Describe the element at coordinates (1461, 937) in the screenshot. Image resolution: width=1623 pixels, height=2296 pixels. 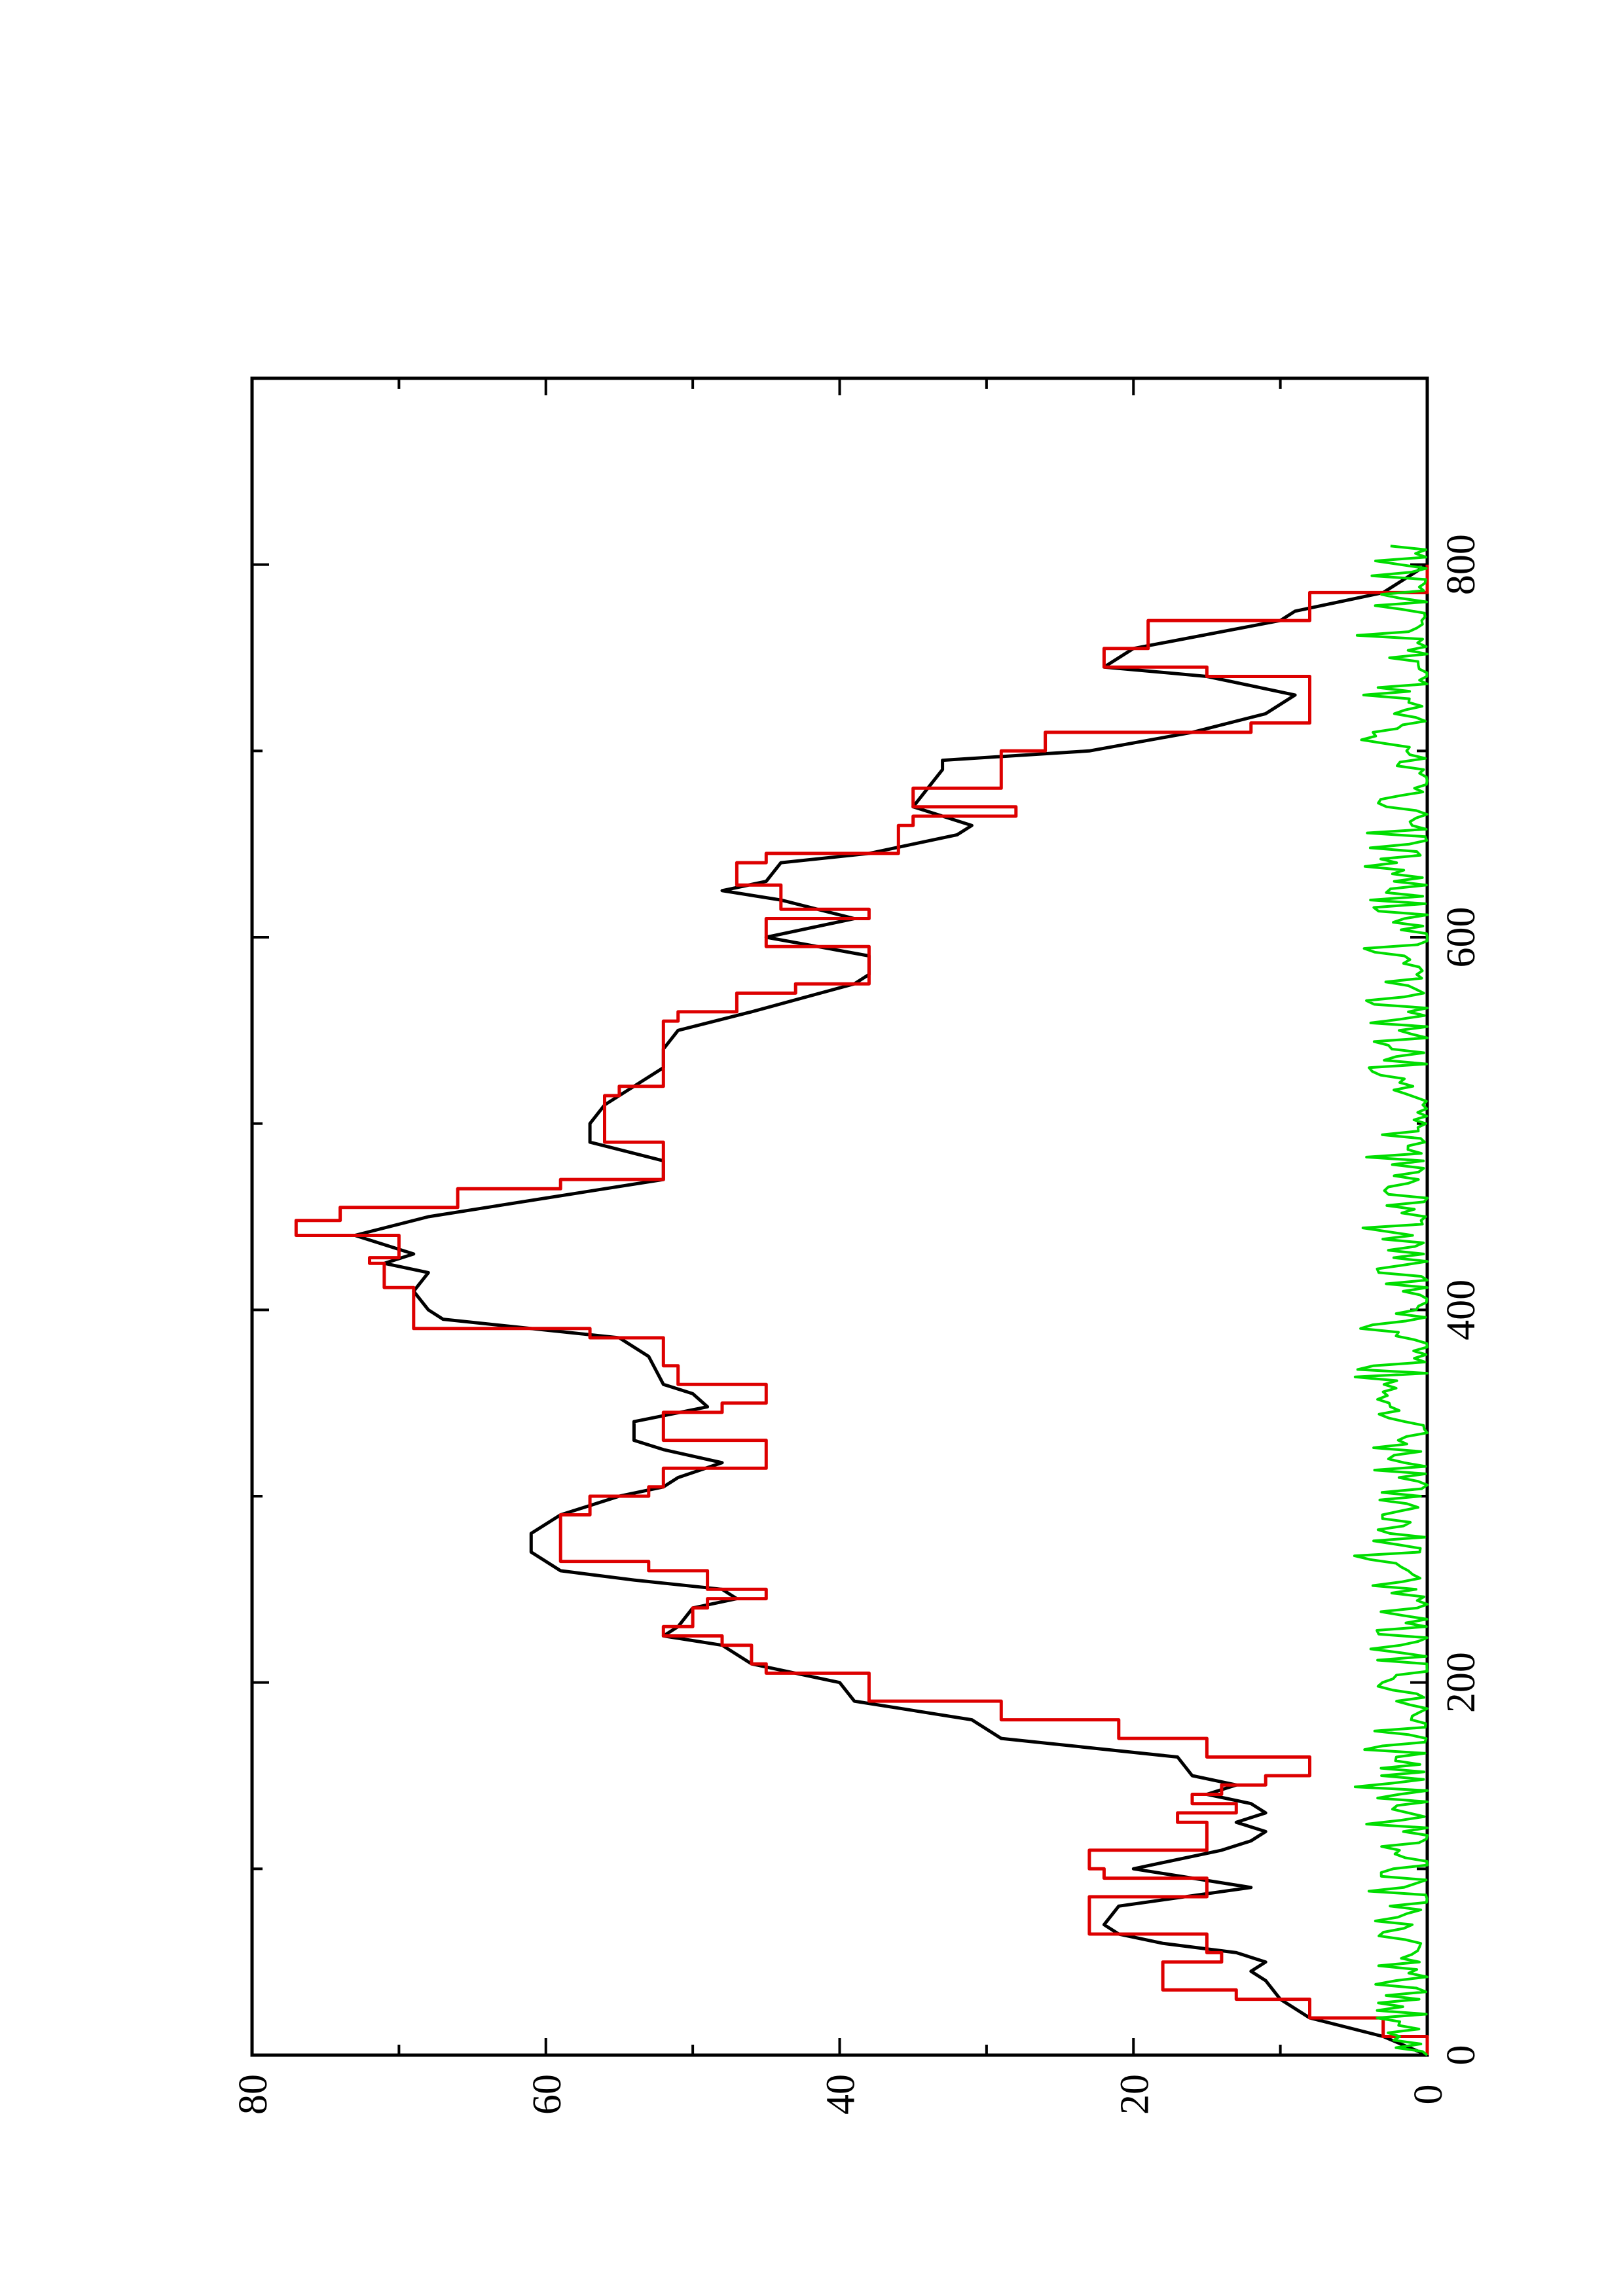
I see `x-tick-label: 600` at that location.